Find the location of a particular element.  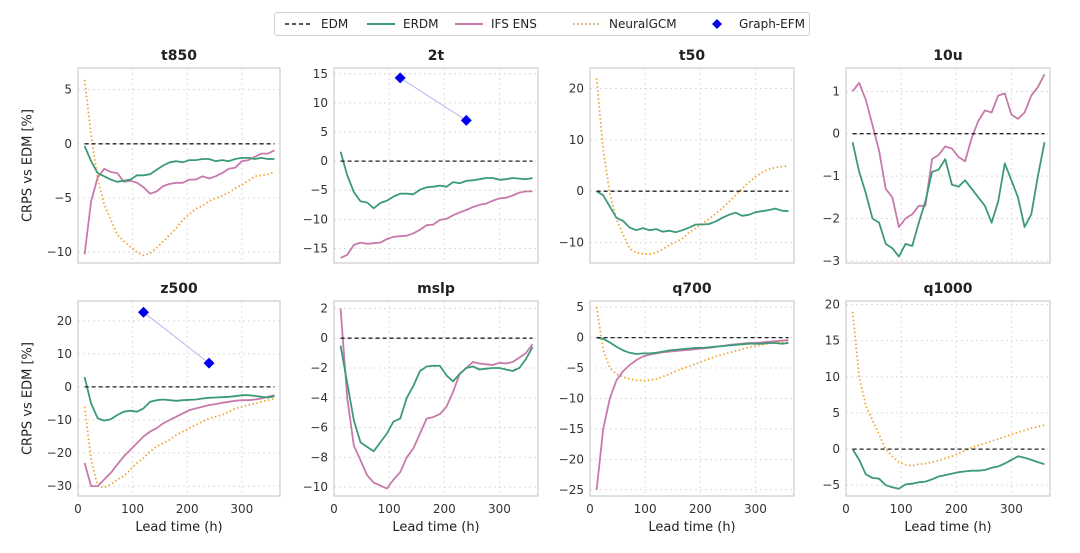

panel-title-z500: z500 is located at coordinates (179, 289).